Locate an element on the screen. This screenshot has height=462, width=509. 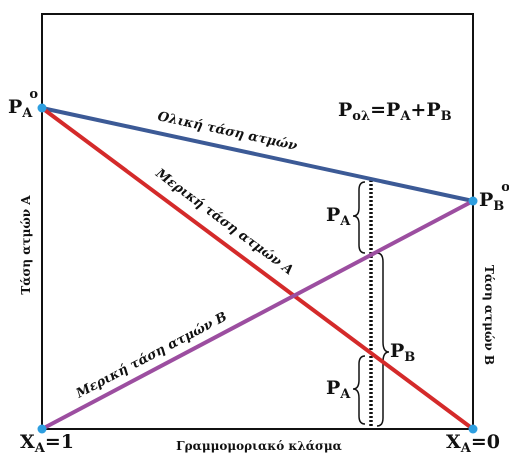
label-xa1: XA=1 is located at coordinates (47, 443).